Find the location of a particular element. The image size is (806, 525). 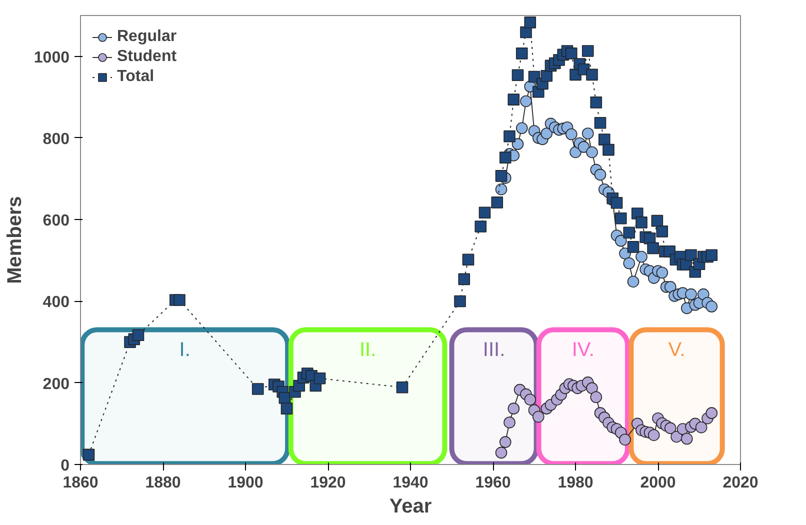

x-tick-label: 1880 is located at coordinates (163, 483).